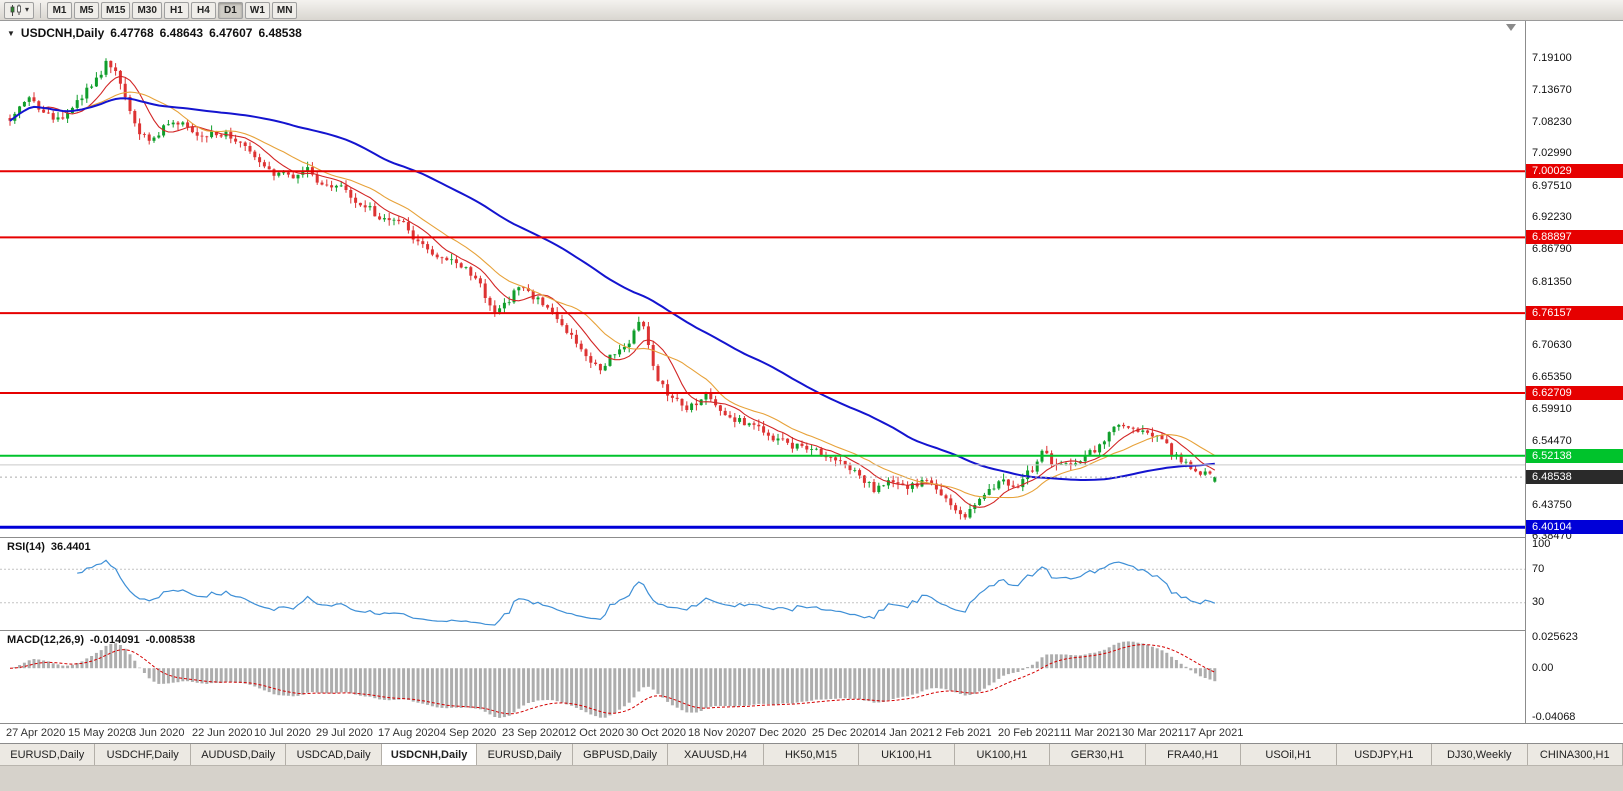 The height and width of the screenshot is (791, 1623). What do you see at coordinates (230, 10) in the screenshot?
I see `timeframe-button-d1: D1` at bounding box center [230, 10].